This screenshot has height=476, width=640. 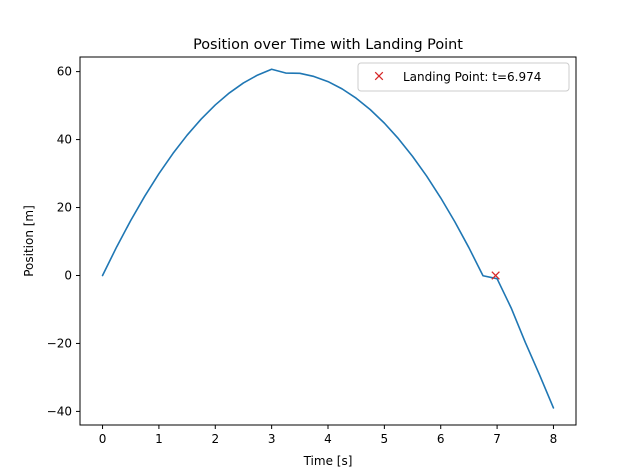 I want to click on legend-box, so click(x=463, y=77).